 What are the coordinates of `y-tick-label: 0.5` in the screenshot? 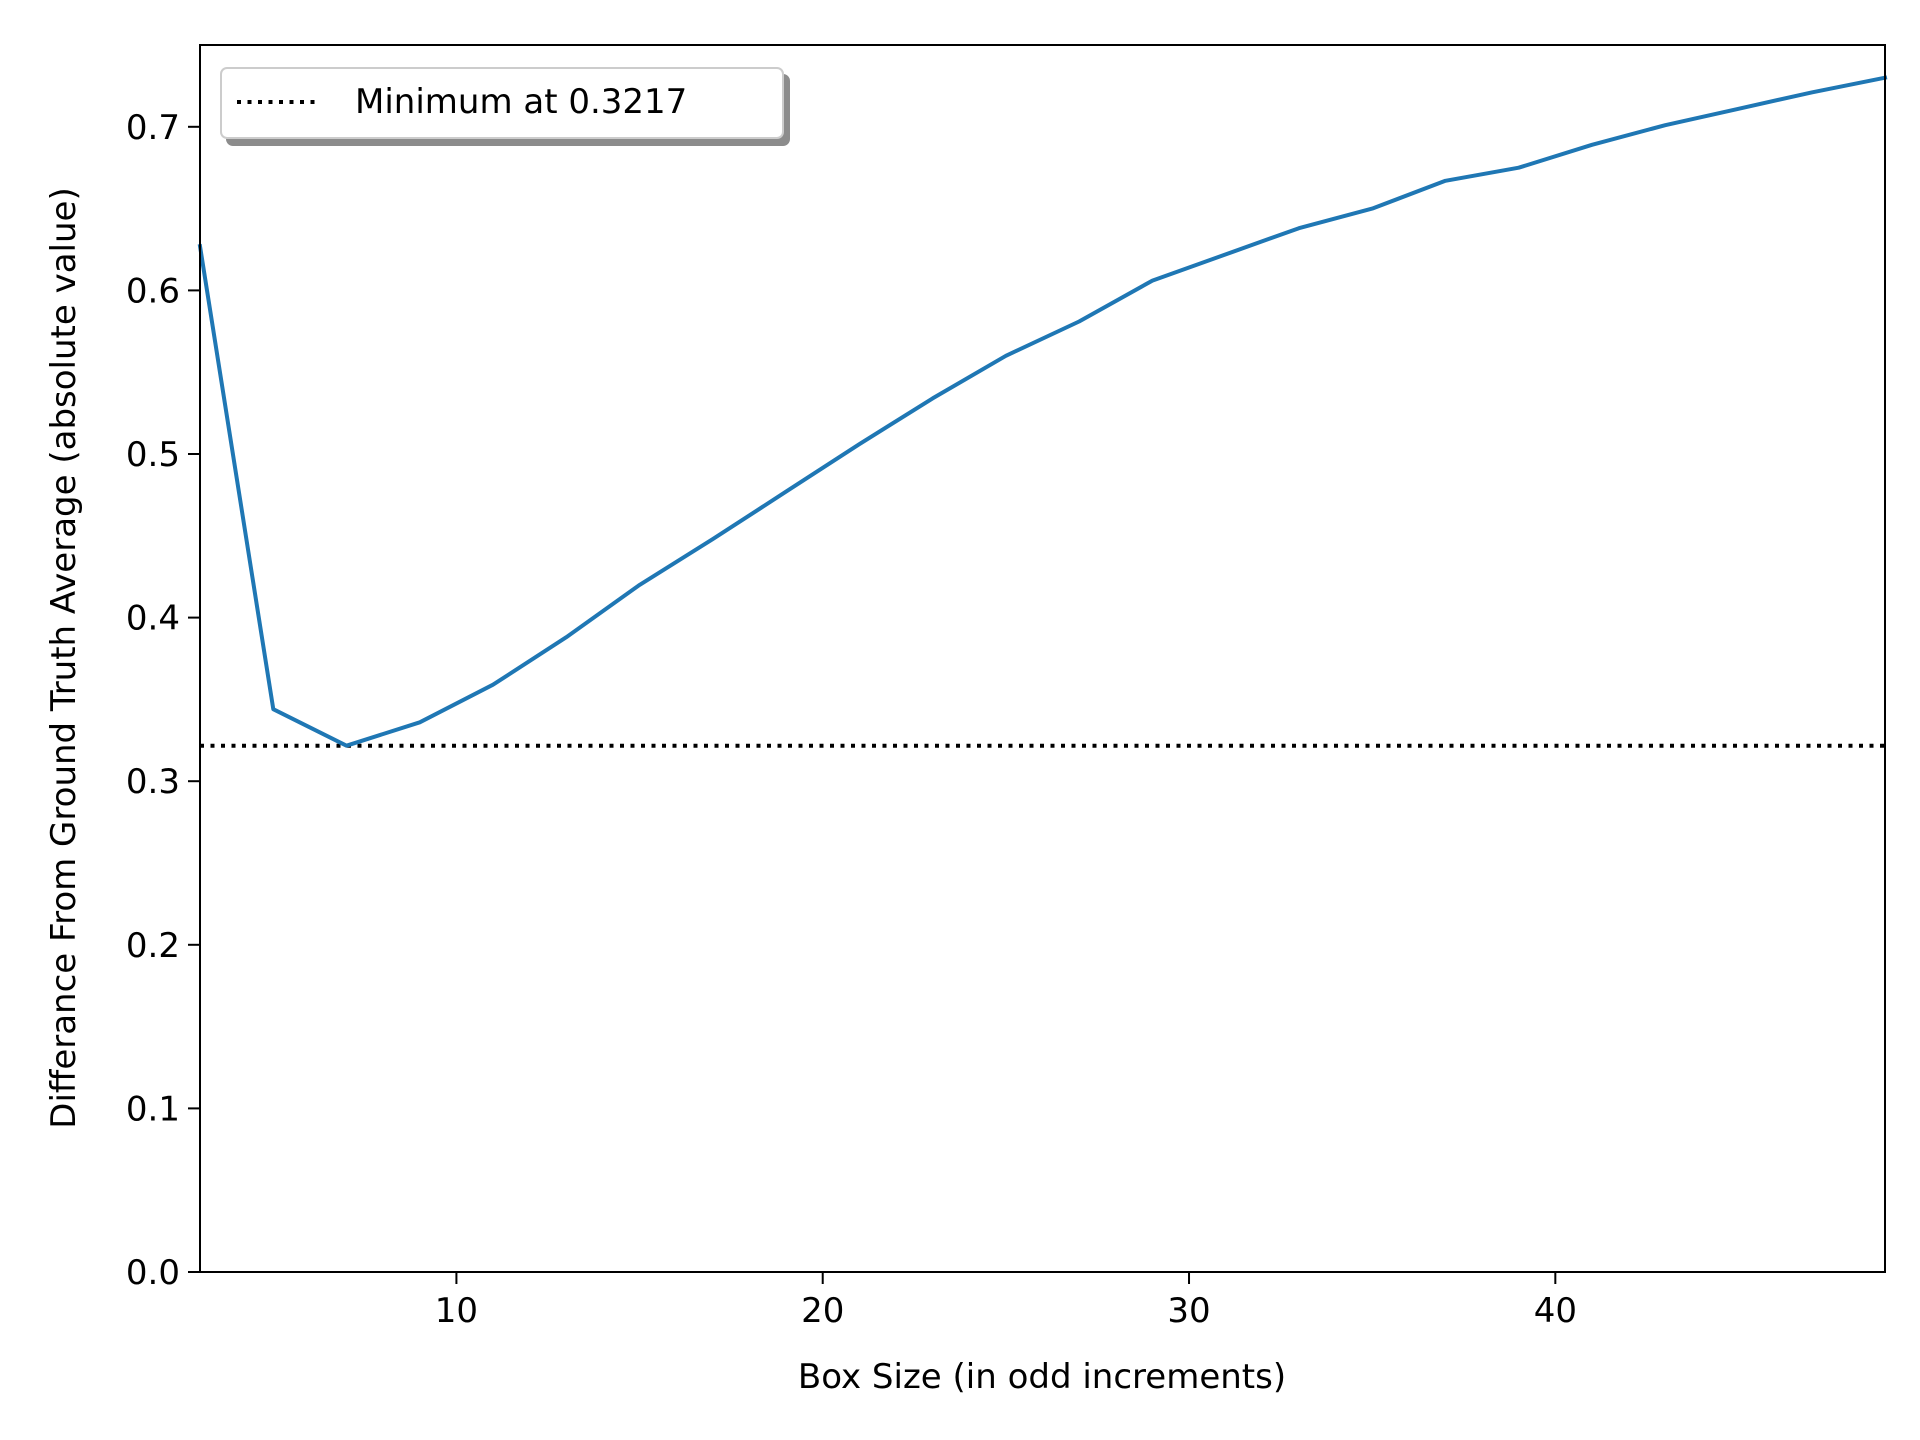 It's located at (153, 455).